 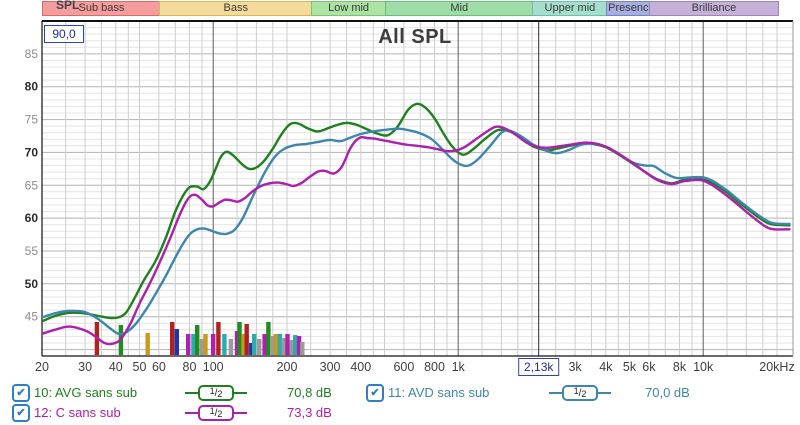 I want to click on legend-item-avd: ✔ 11: AVD sans sub 1/2 70,0 dB, so click(x=546, y=393).